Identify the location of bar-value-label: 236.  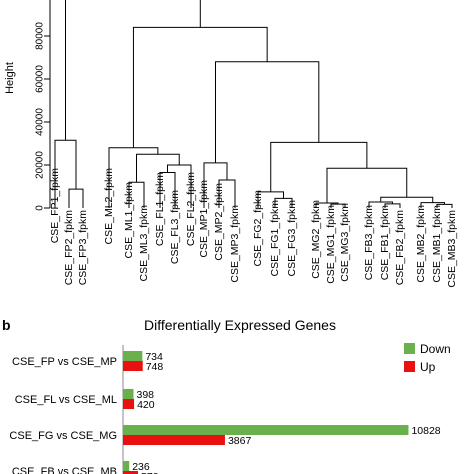
(141, 467).